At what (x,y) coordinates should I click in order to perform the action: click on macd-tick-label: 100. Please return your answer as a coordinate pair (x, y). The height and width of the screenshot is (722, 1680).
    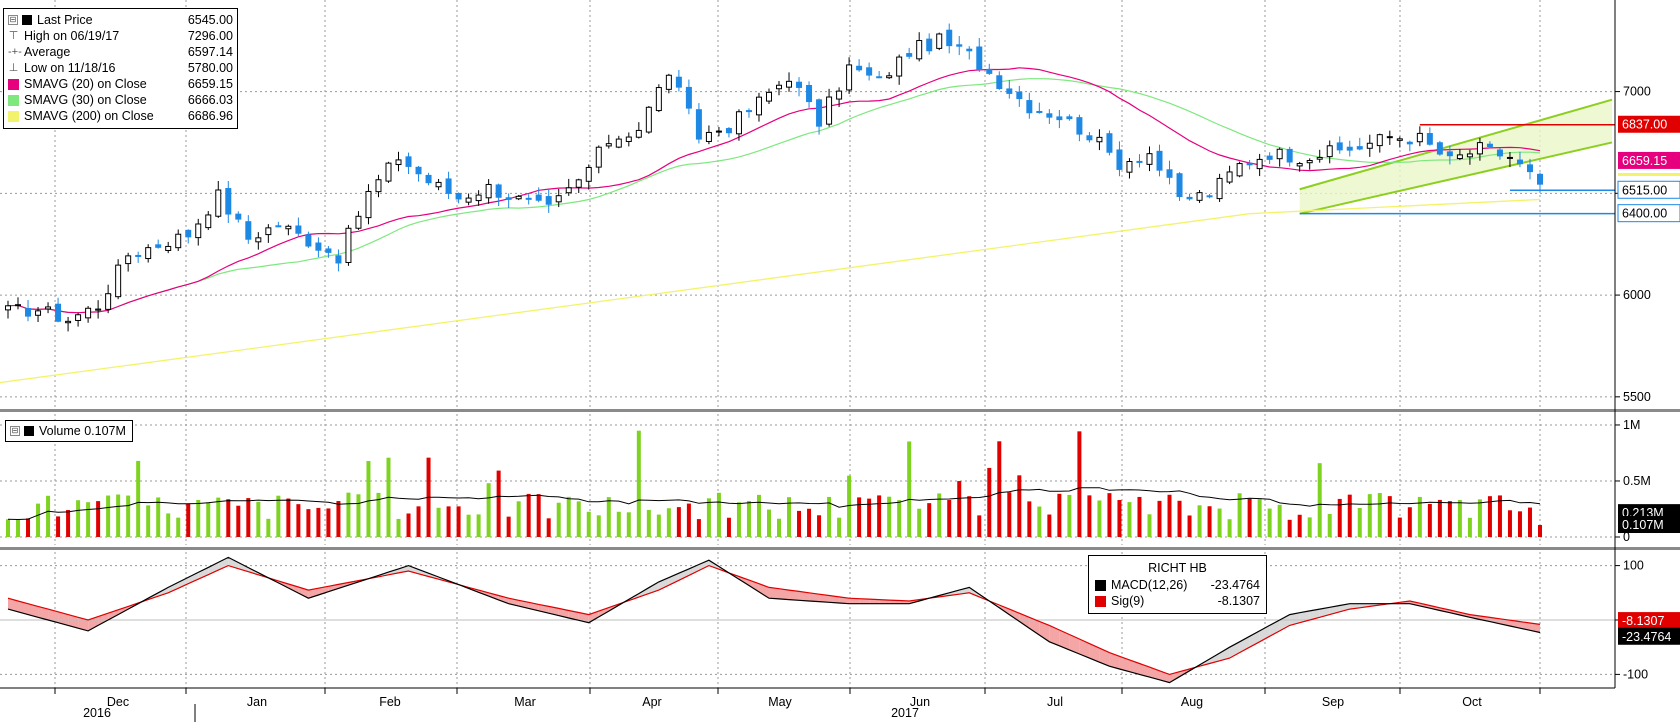
    Looking at the image, I should click on (1633, 566).